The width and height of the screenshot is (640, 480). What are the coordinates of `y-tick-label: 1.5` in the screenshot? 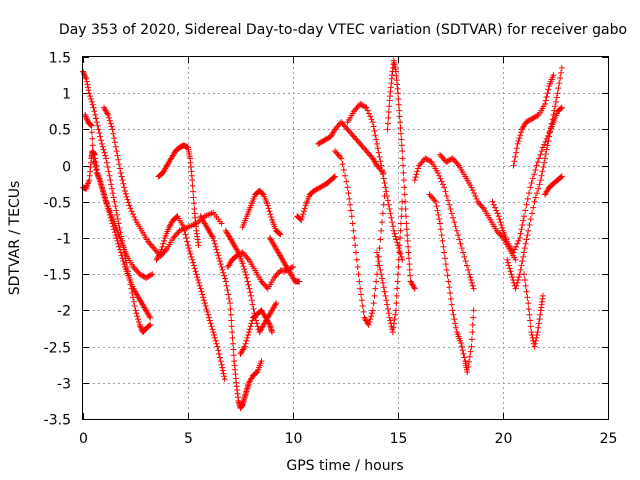 It's located at (60, 59).